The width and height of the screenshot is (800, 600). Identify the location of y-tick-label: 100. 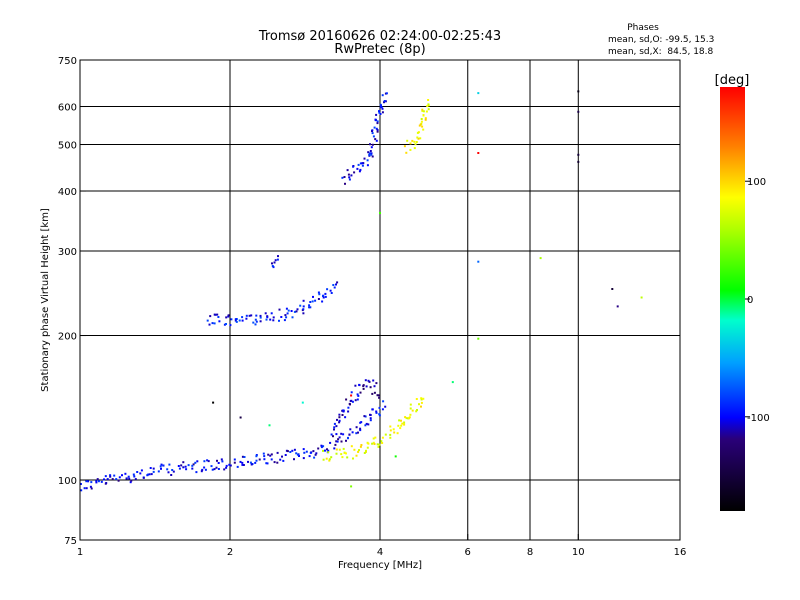
(67, 481).